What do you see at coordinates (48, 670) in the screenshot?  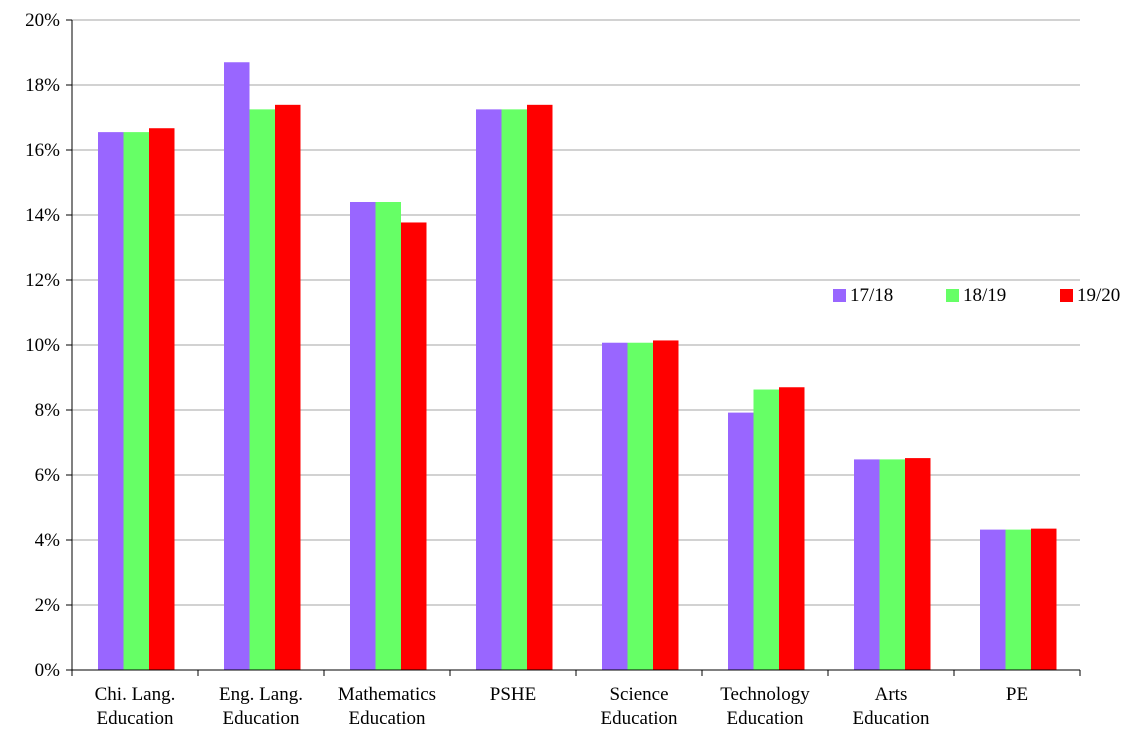 I see `y-tick-label: 0%` at bounding box center [48, 670].